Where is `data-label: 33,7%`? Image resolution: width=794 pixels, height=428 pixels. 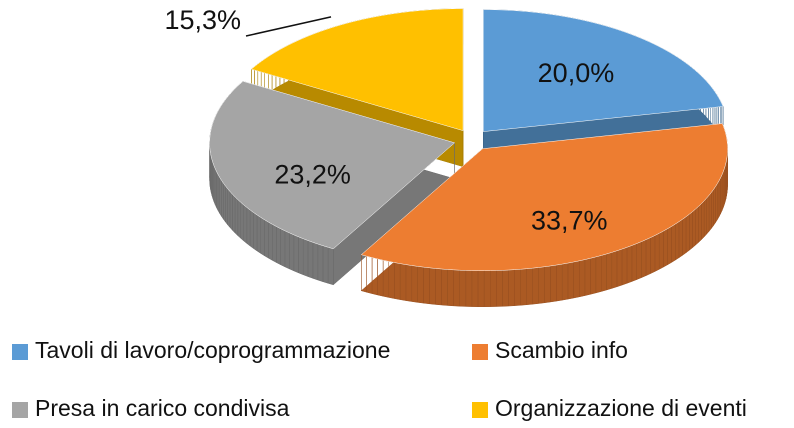 data-label: 33,7% is located at coordinates (569, 220).